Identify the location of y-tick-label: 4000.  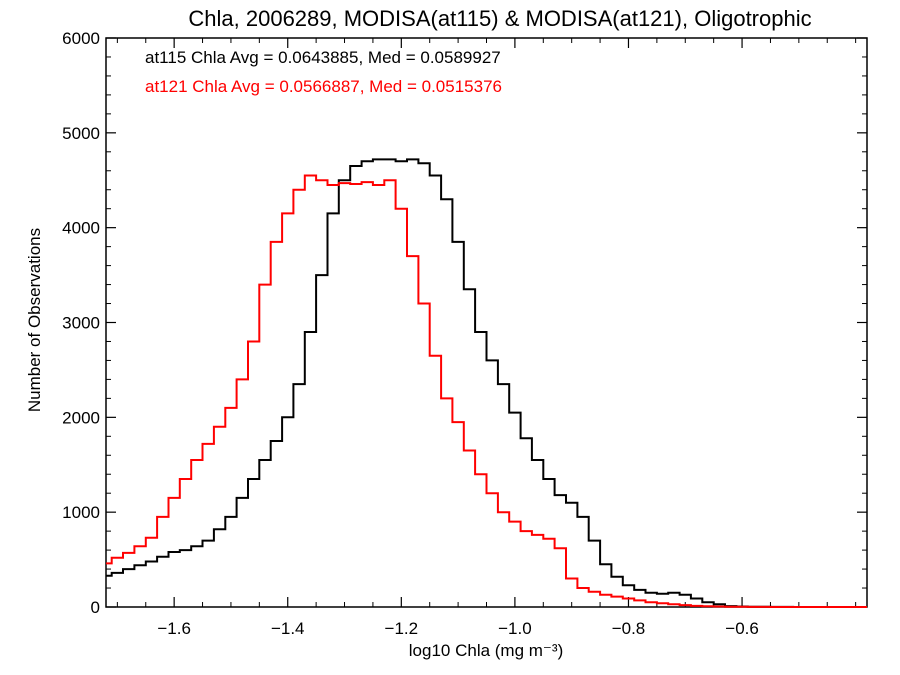
(81, 228).